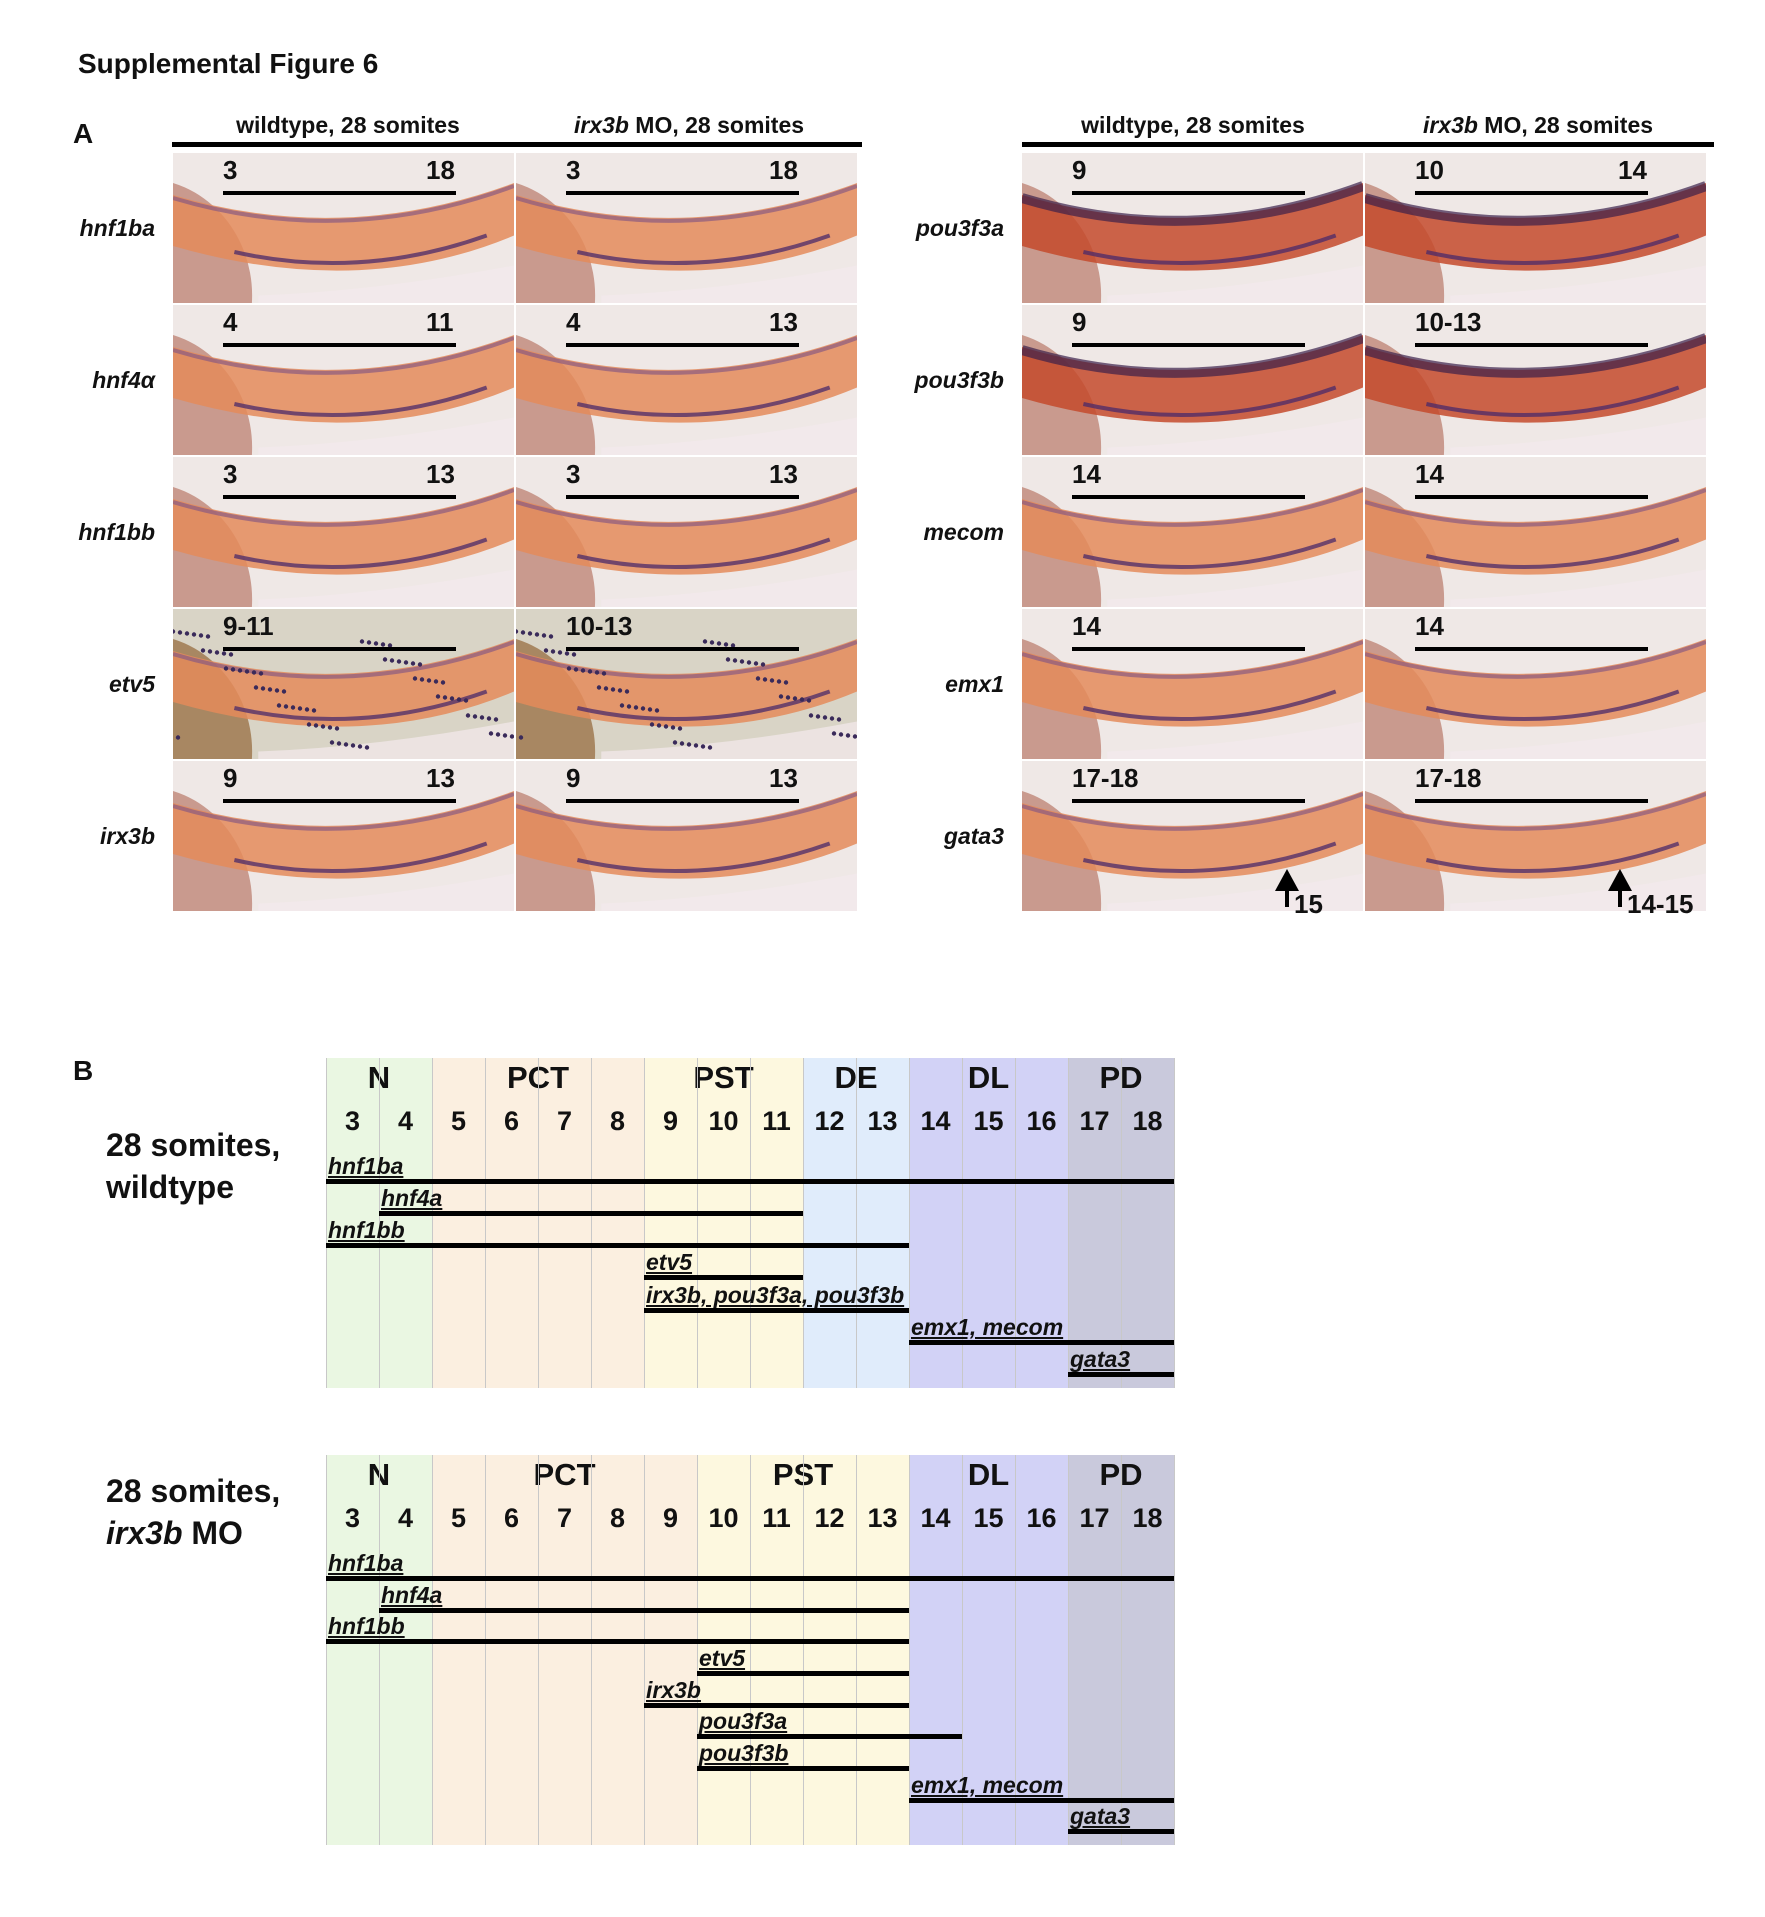 Image resolution: width=1765 pixels, height=1917 pixels. What do you see at coordinates (987, 1326) in the screenshot?
I see `gene-bar-label-wt-5: emx1, mecom` at bounding box center [987, 1326].